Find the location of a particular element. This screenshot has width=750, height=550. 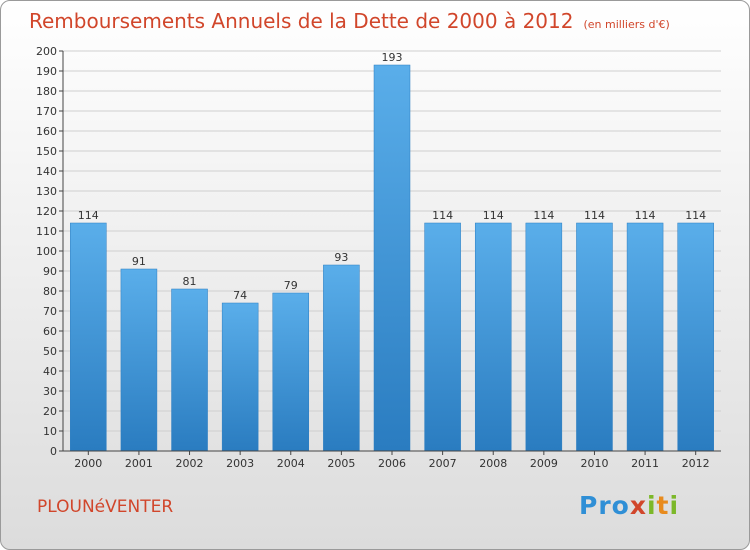

commune-name: PLOUNéVENTER is located at coordinates (105, 507).